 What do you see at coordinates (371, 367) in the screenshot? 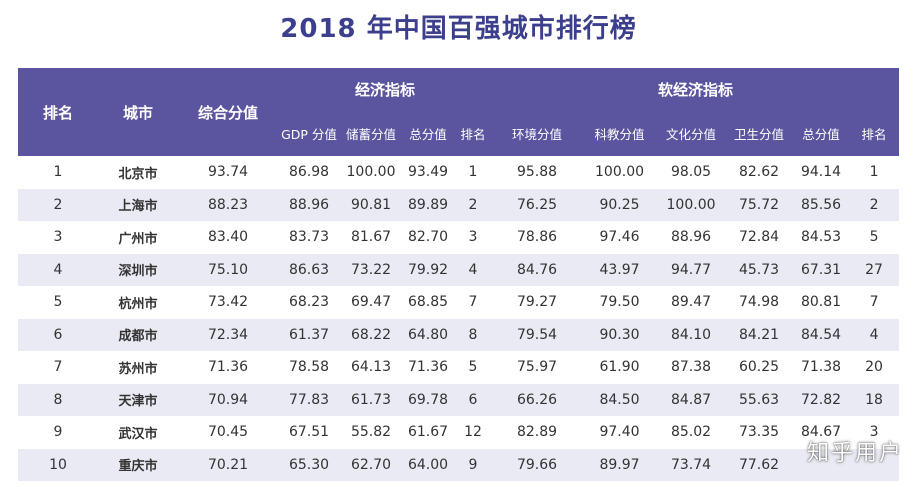
I see `cell-savings: 64.13` at bounding box center [371, 367].